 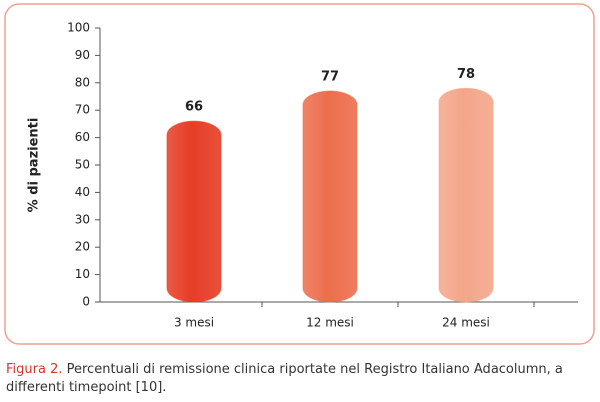 I want to click on y-tick-label: 40, so click(x=82, y=192).